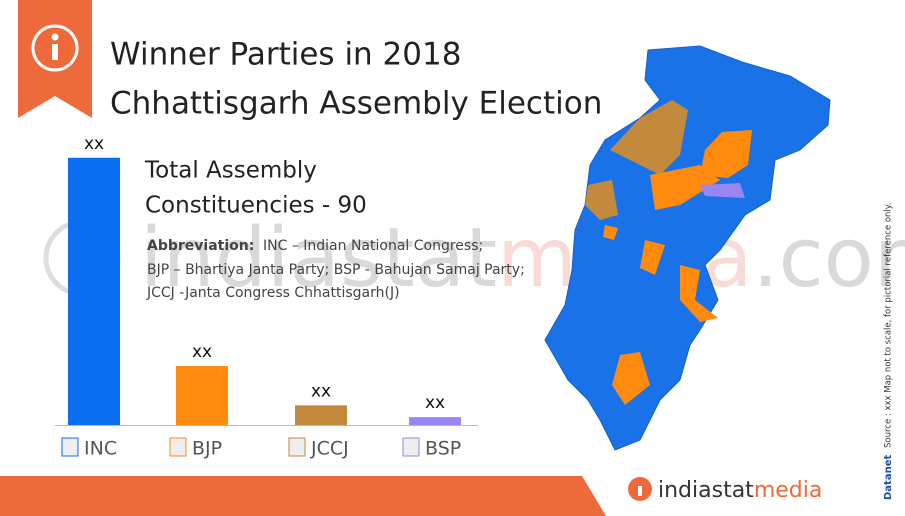 Image resolution: width=905 pixels, height=516 pixels. What do you see at coordinates (207, 449) in the screenshot?
I see `category-label: BJP` at bounding box center [207, 449].